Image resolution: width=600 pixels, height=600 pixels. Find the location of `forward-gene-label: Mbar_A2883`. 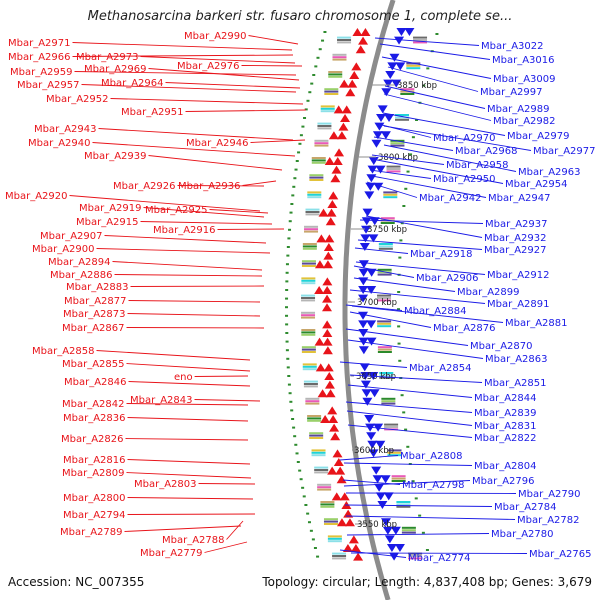

forward-gene-label: Mbar_A2883 is located at coordinates (97, 287).